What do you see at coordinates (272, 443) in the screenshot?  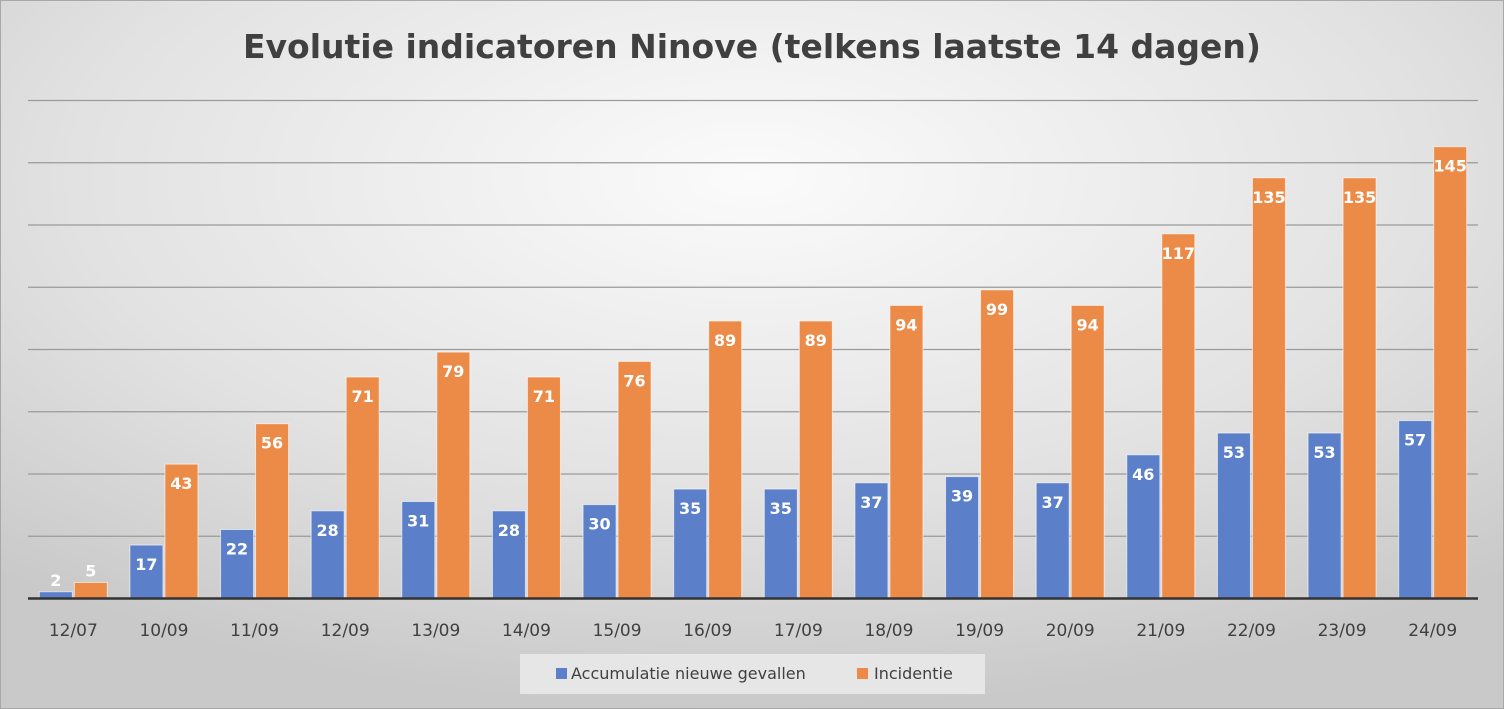 I see `data-label: 56` at bounding box center [272, 443].